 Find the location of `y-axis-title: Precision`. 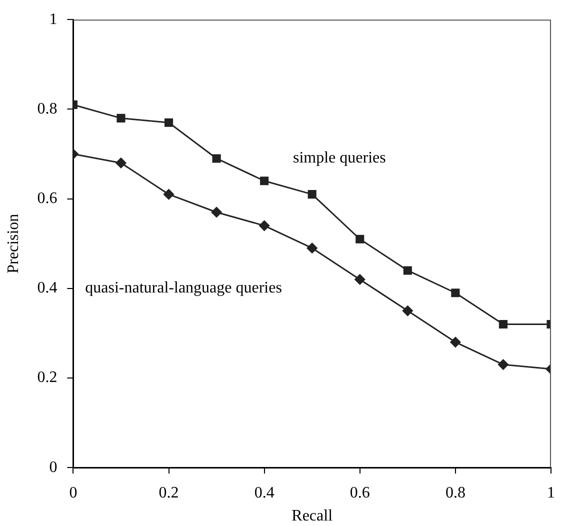

y-axis-title: Precision is located at coordinates (13, 244).